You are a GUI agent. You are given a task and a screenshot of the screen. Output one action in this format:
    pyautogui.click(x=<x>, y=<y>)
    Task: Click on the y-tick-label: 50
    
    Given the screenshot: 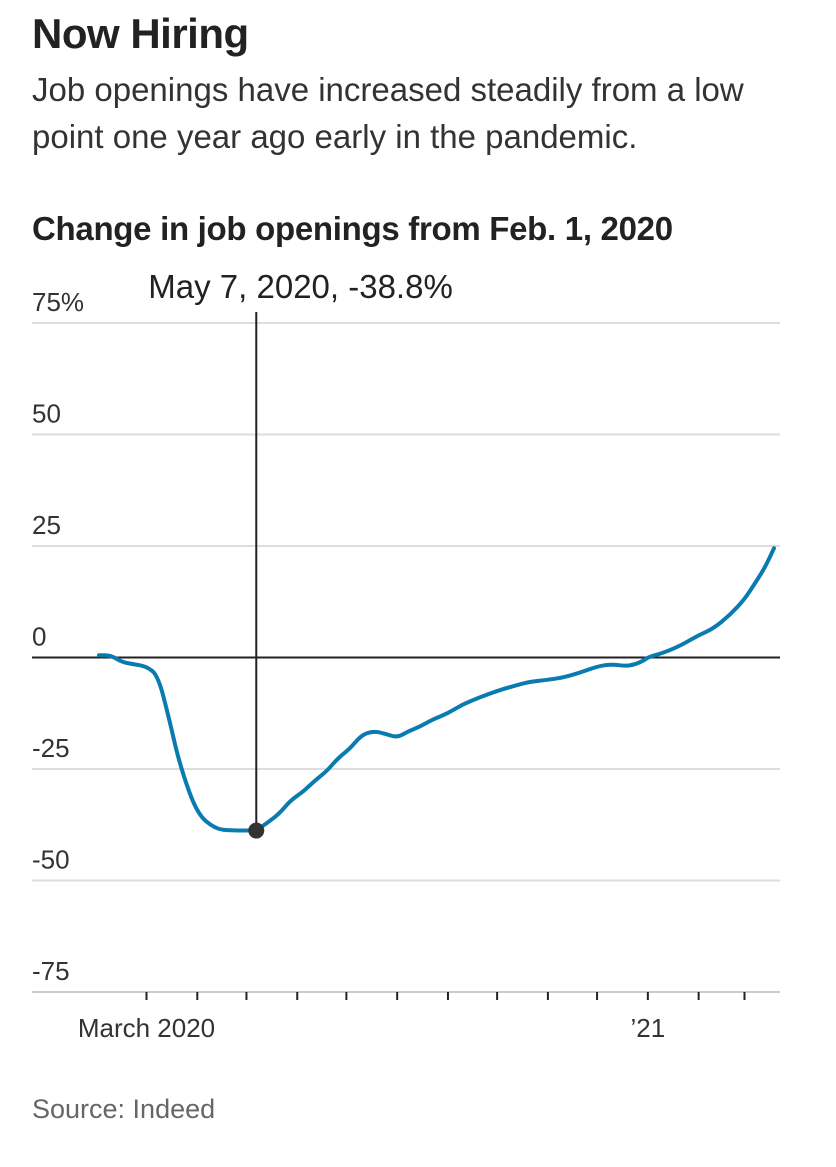 What is the action you would take?
    pyautogui.click(x=46, y=414)
    